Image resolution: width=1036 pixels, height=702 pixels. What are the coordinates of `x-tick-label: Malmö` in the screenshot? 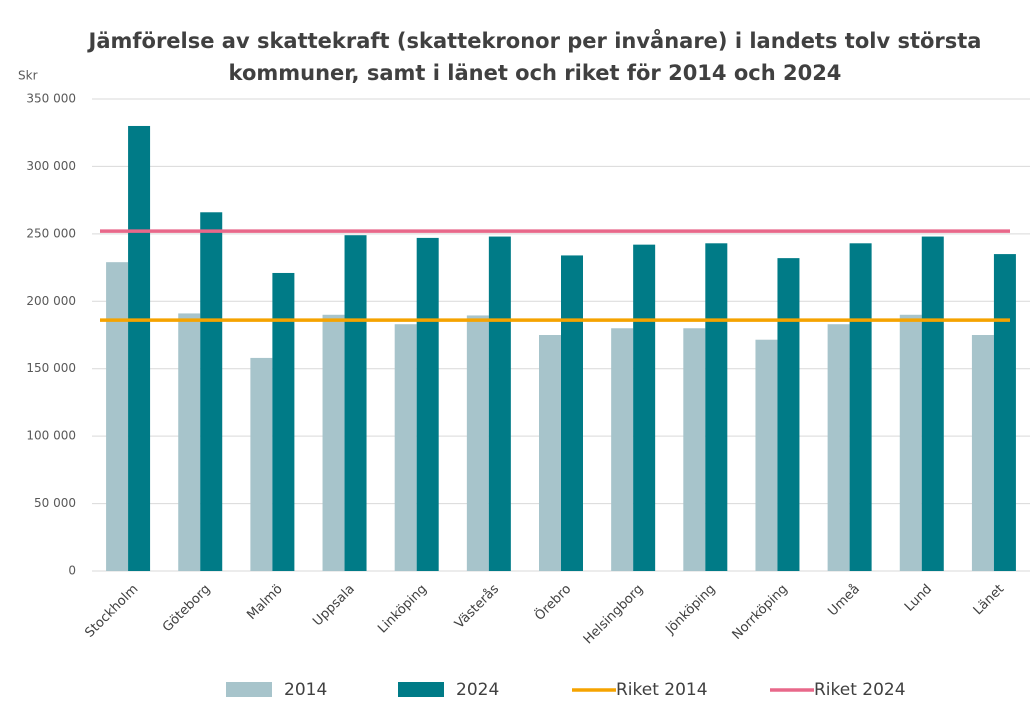 It's located at (264, 602).